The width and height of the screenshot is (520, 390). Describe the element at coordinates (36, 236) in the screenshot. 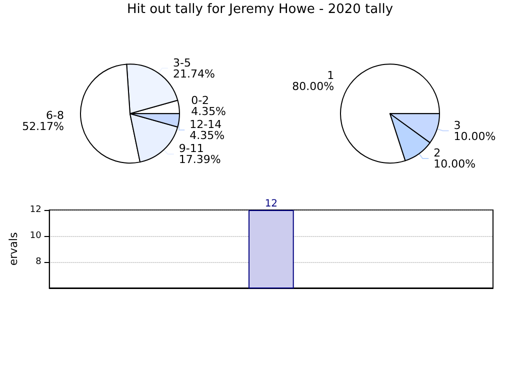

I see `y-tick-label: 10` at that location.